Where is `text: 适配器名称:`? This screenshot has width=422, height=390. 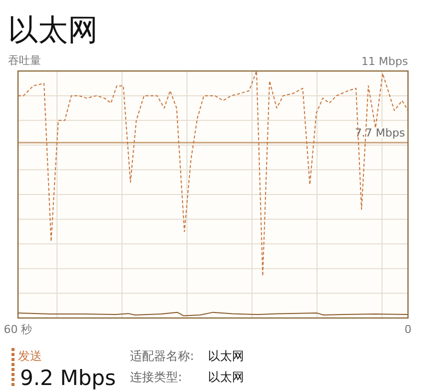
text: 适配器名称: is located at coordinates (162, 356).